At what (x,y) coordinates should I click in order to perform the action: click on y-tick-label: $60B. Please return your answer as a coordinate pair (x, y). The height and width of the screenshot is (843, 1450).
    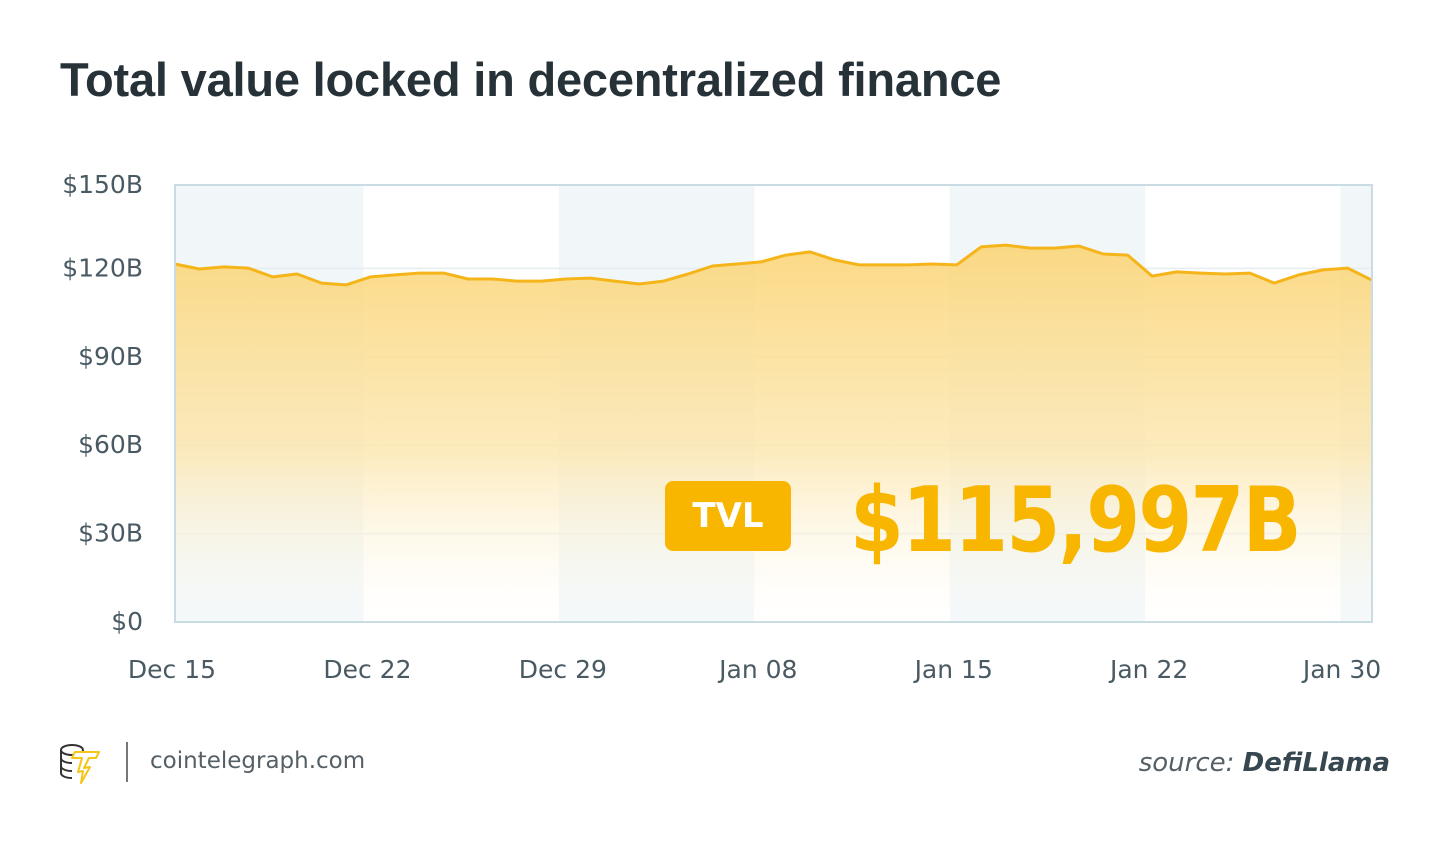
    Looking at the image, I should click on (110, 444).